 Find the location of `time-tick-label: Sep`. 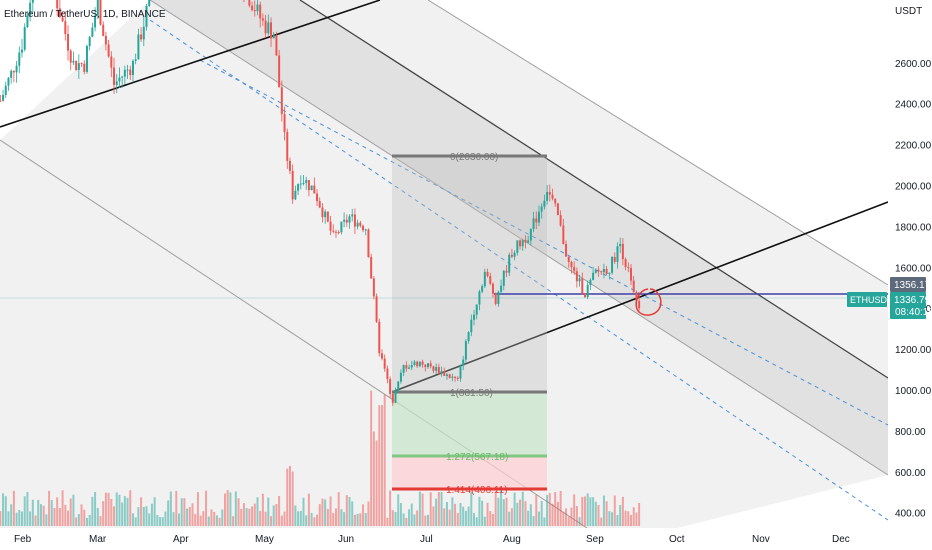

time-tick-label: Sep is located at coordinates (595, 539).